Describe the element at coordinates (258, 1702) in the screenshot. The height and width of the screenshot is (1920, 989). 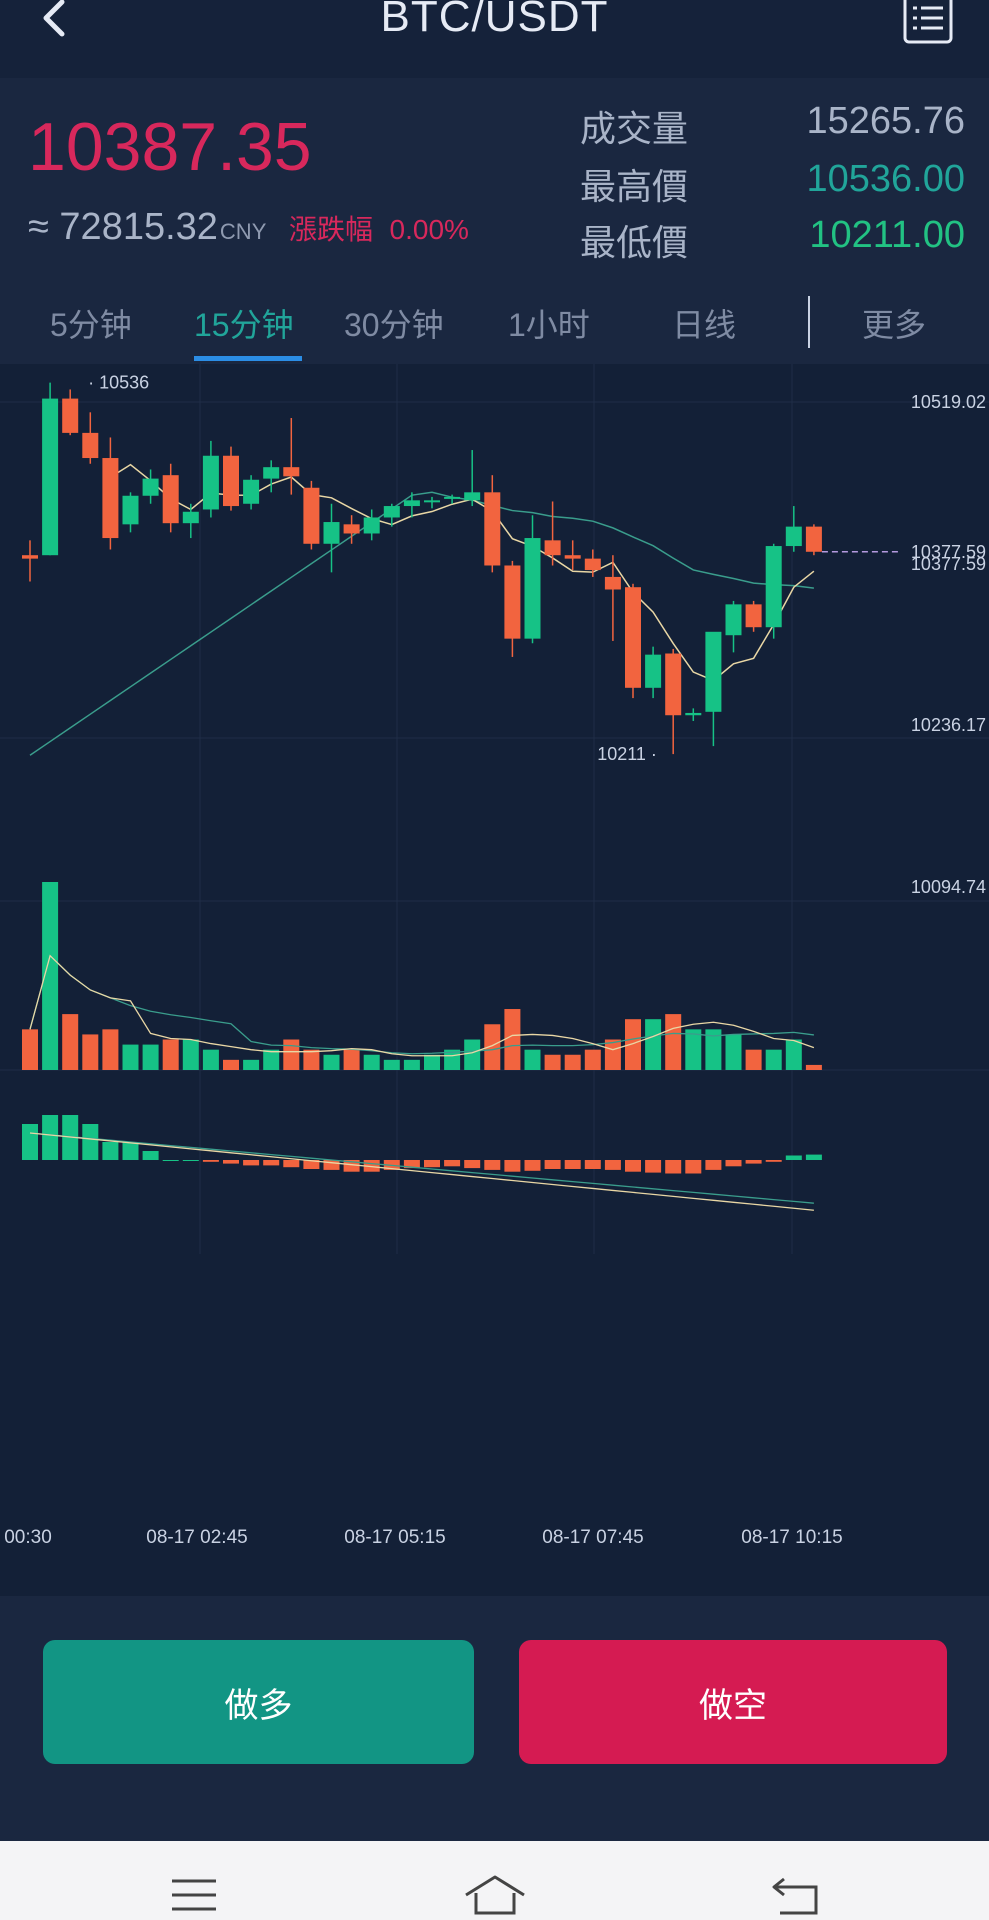
I see `go-long-button: 做多` at that location.